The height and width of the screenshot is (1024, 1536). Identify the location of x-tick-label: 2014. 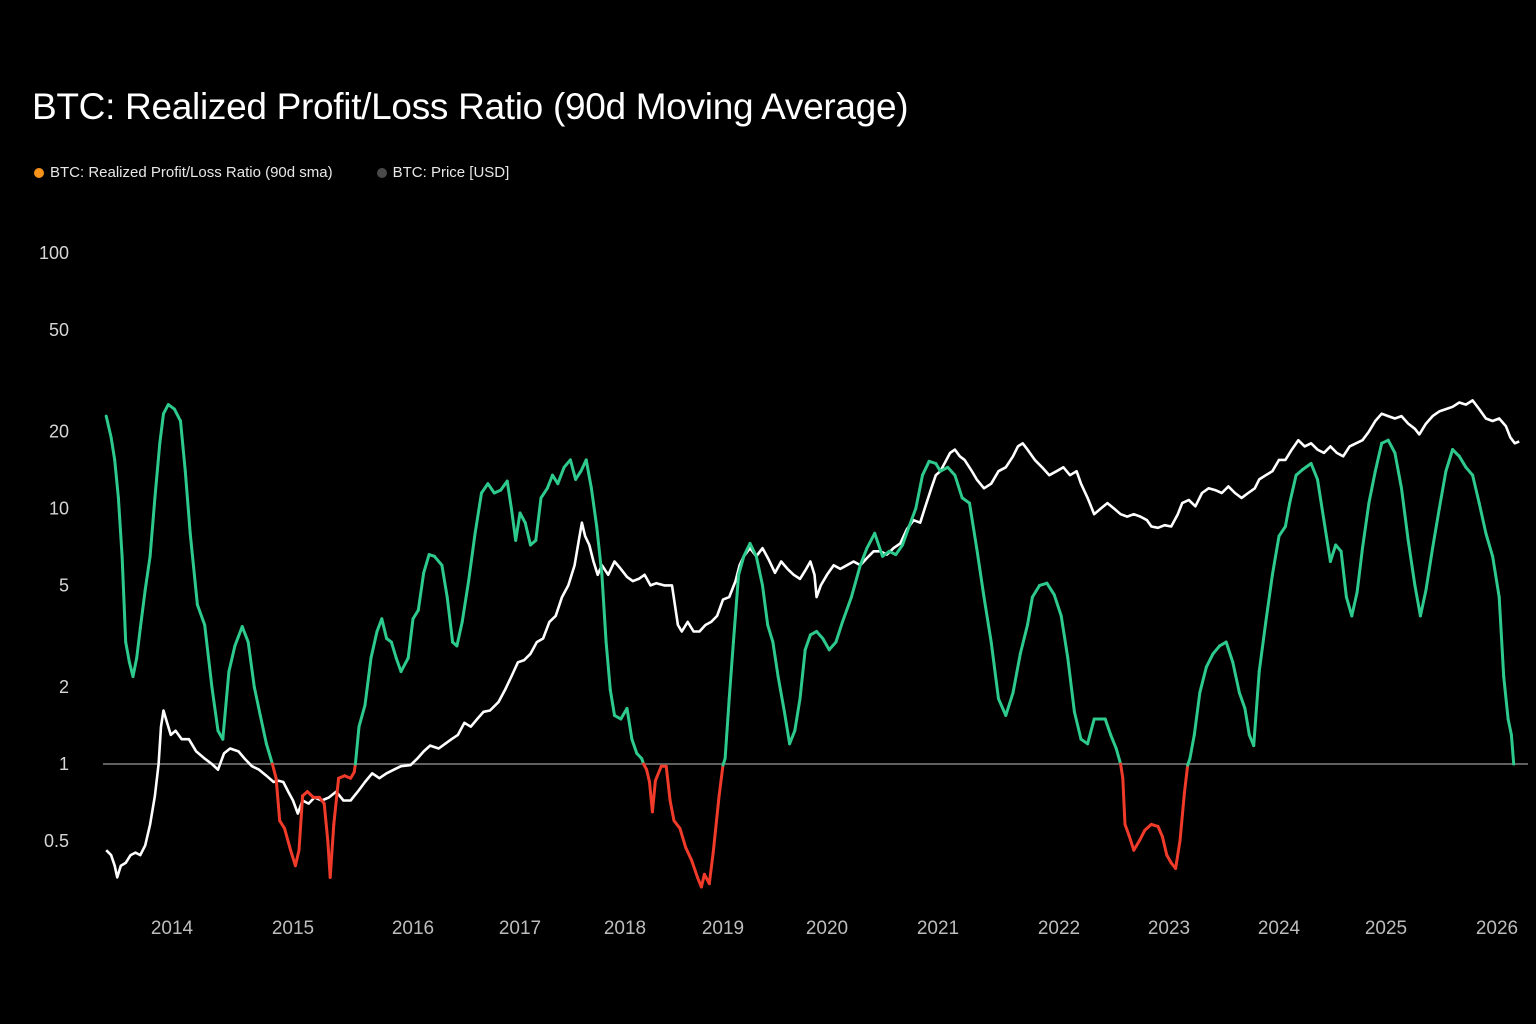
(172, 928).